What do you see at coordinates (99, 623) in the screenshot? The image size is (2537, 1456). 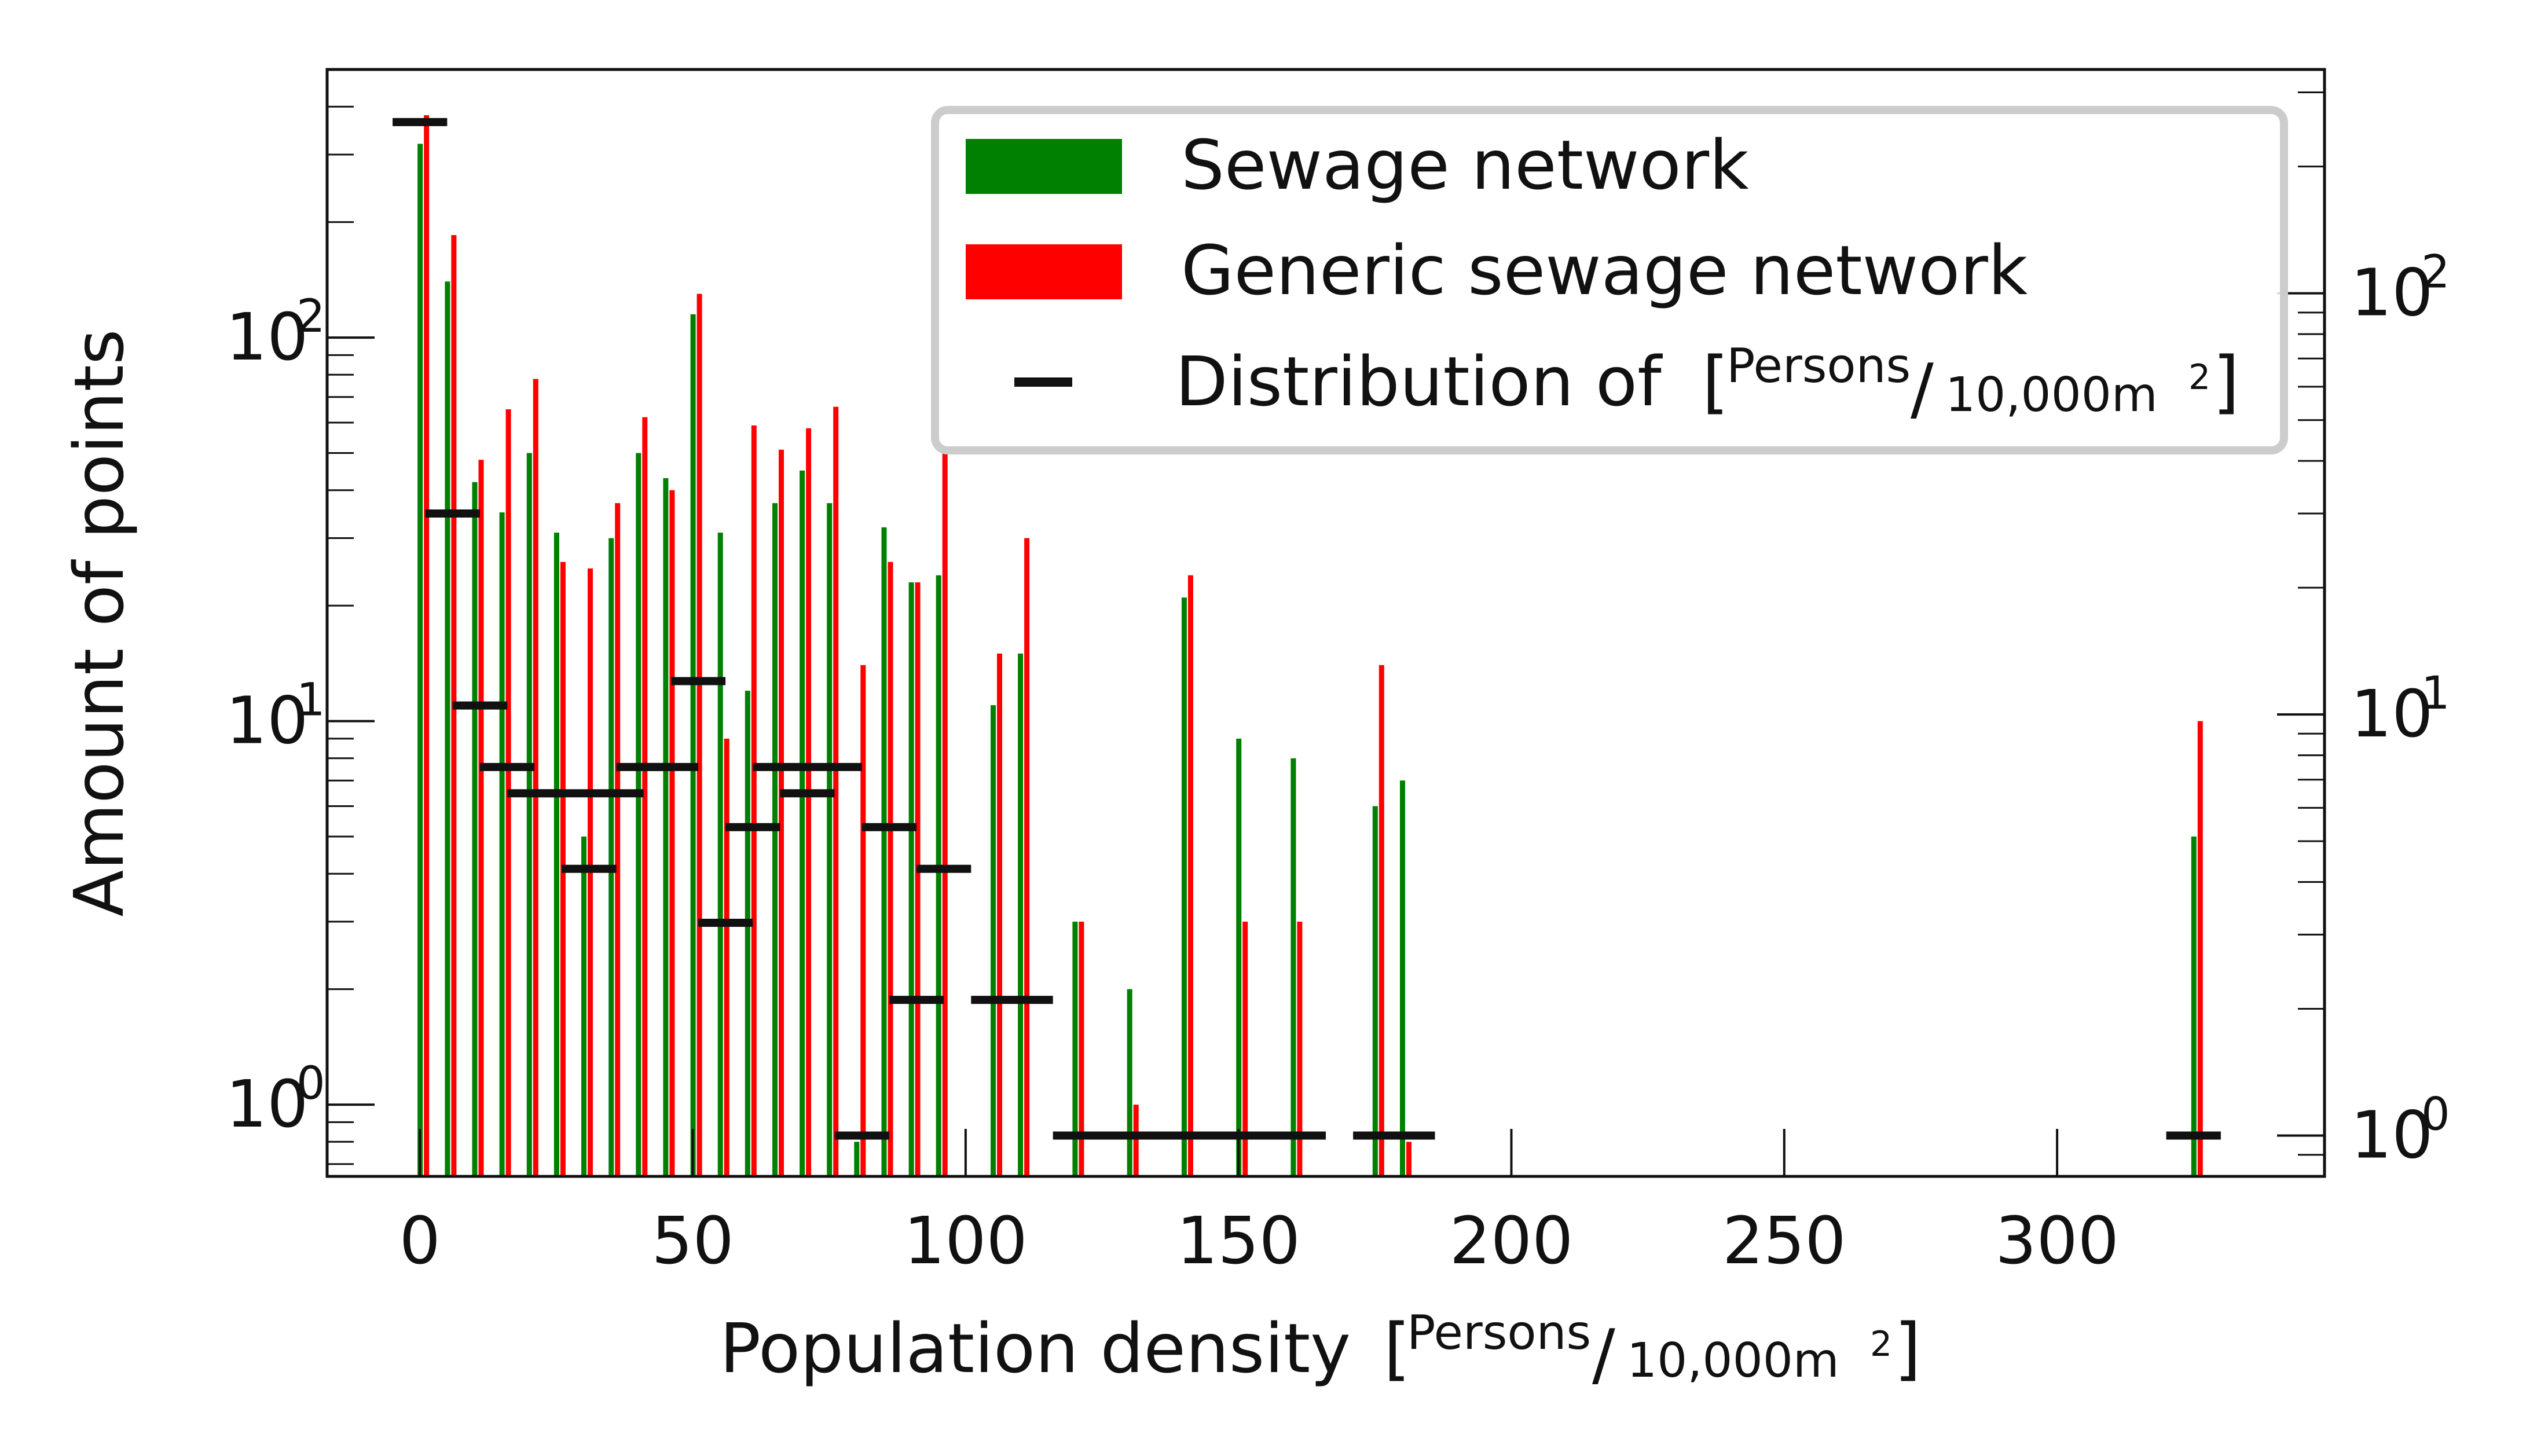 I see `y-axis-title: Amount of points` at bounding box center [99, 623].